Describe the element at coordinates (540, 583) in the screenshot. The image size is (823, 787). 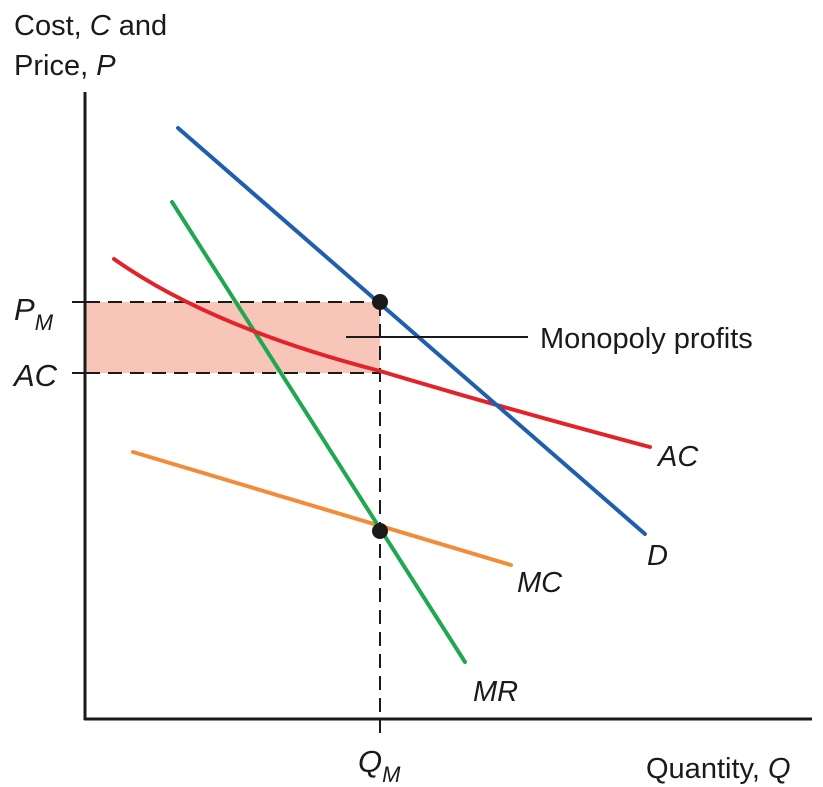
I see `mc-curve-label: MC` at that location.